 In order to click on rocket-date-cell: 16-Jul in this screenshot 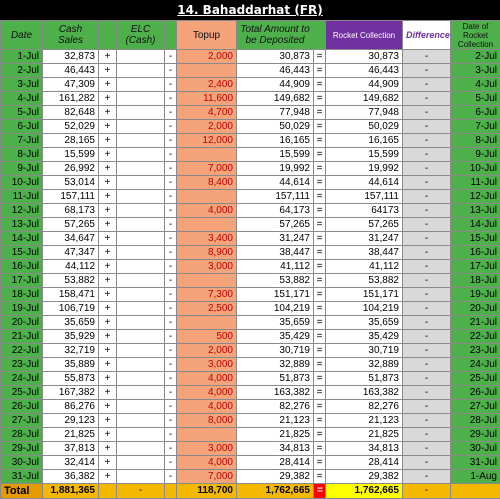, I will do `click(475, 253)`.